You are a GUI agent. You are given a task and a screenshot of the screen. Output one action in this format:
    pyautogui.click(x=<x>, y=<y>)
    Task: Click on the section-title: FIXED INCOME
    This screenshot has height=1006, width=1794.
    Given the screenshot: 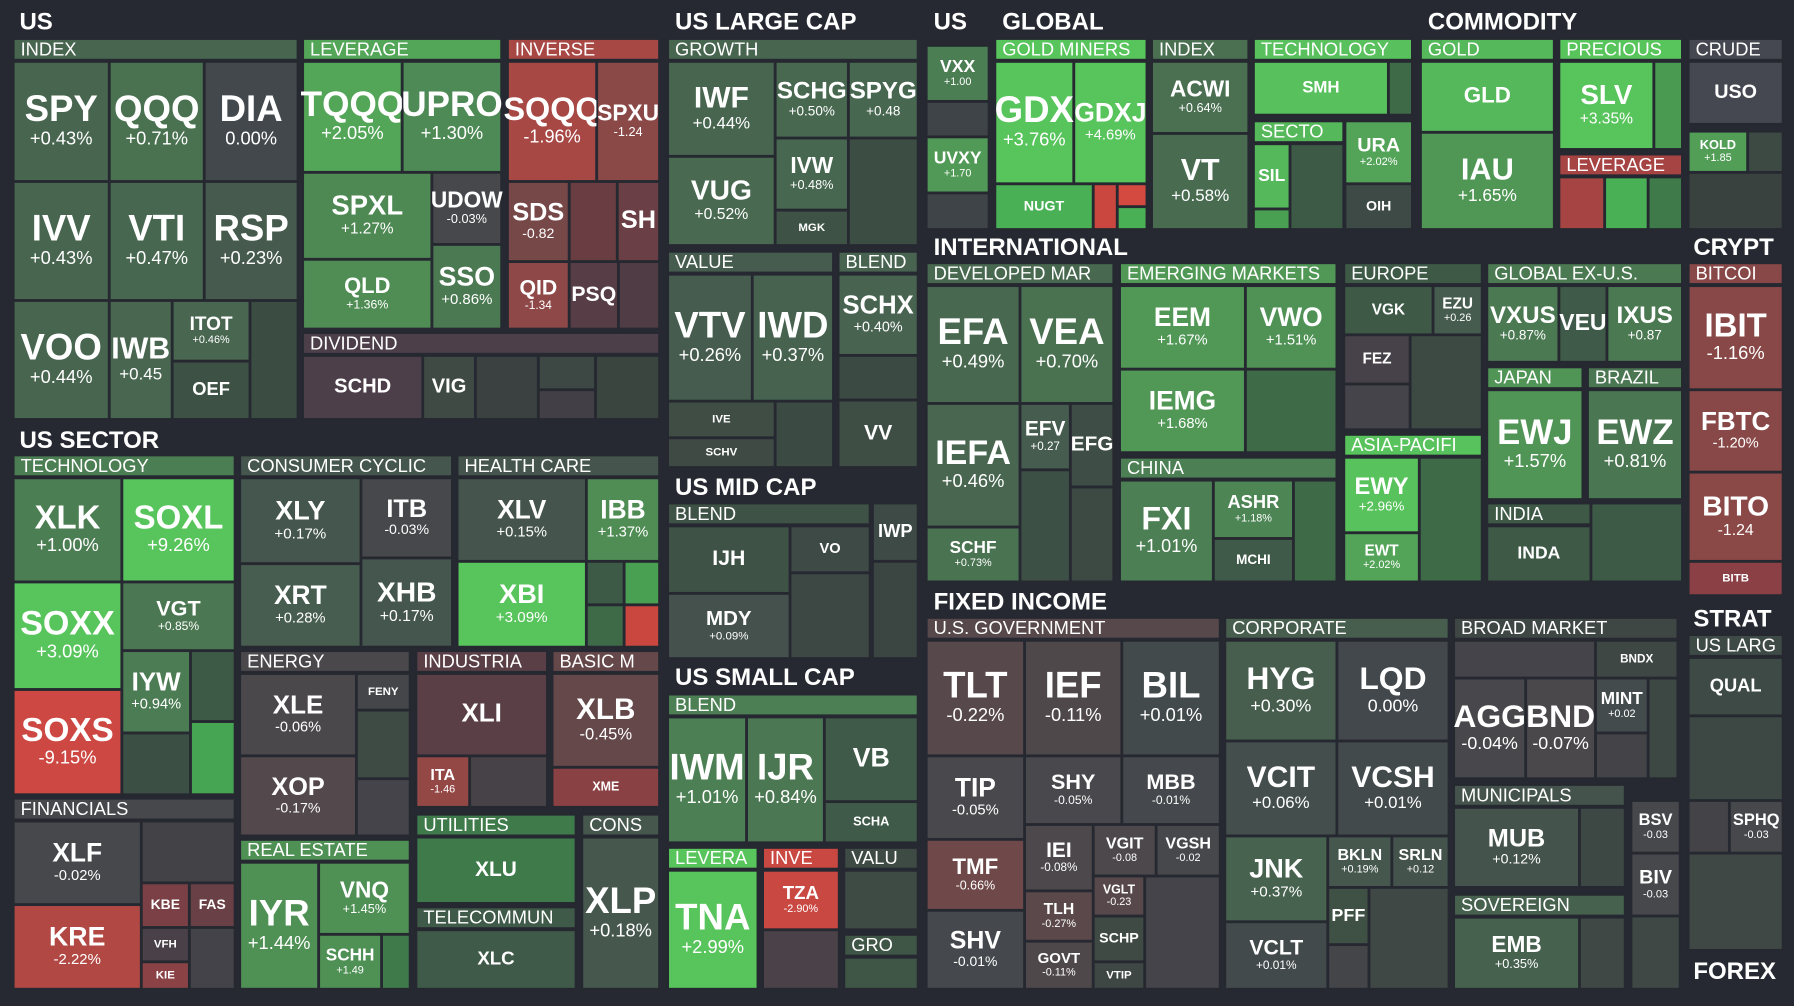 What is the action you would take?
    pyautogui.click(x=1020, y=601)
    